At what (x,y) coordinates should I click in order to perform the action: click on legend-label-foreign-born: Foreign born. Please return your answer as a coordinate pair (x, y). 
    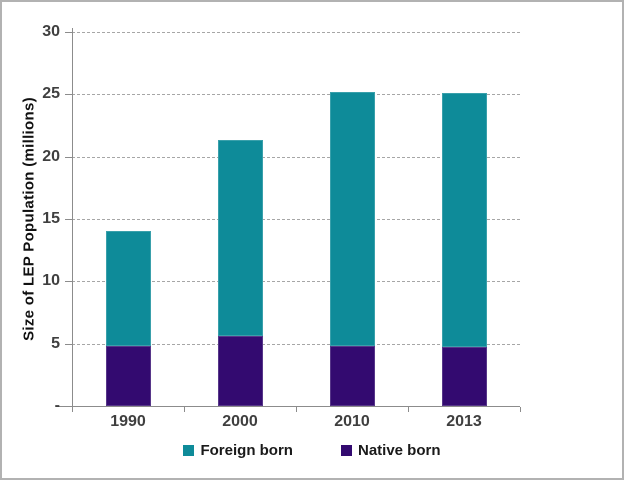
    Looking at the image, I should click on (246, 450).